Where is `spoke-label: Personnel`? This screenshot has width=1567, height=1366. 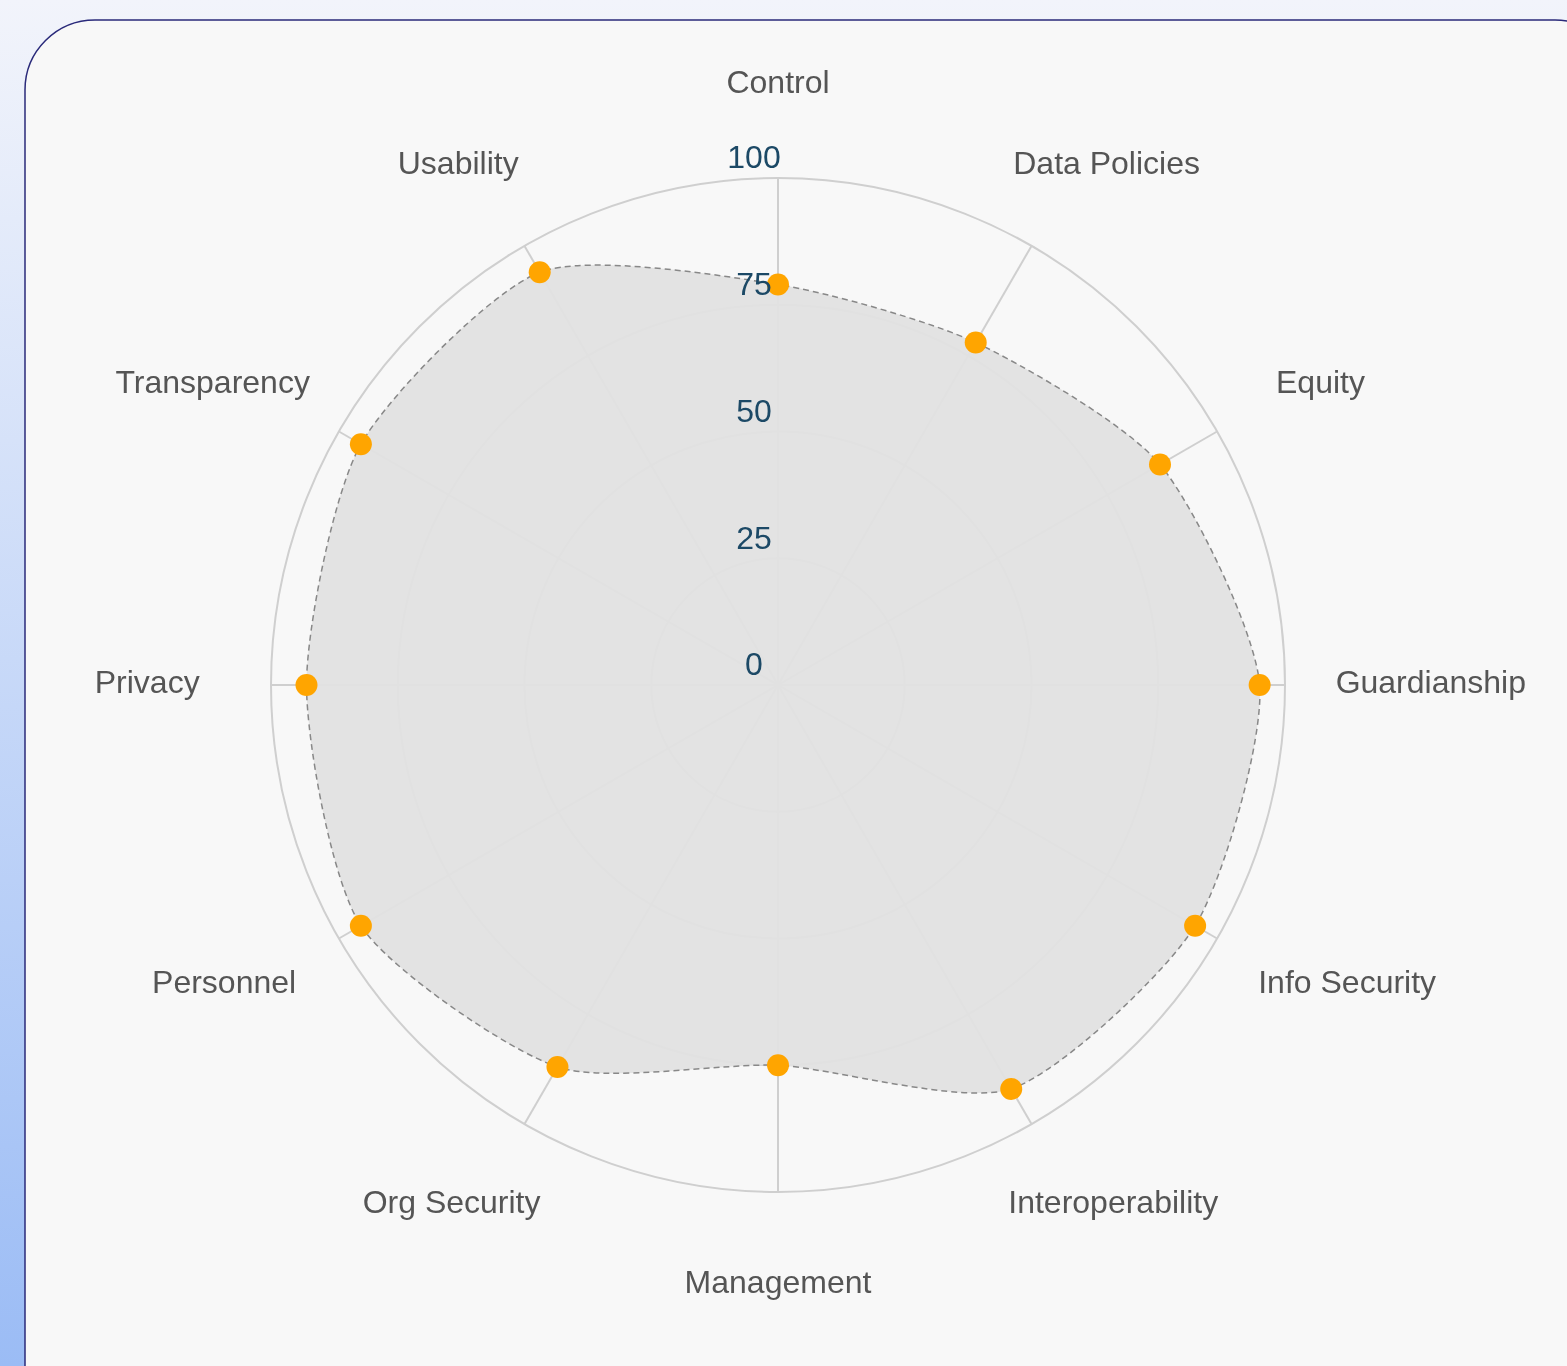 spoke-label: Personnel is located at coordinates (224, 982).